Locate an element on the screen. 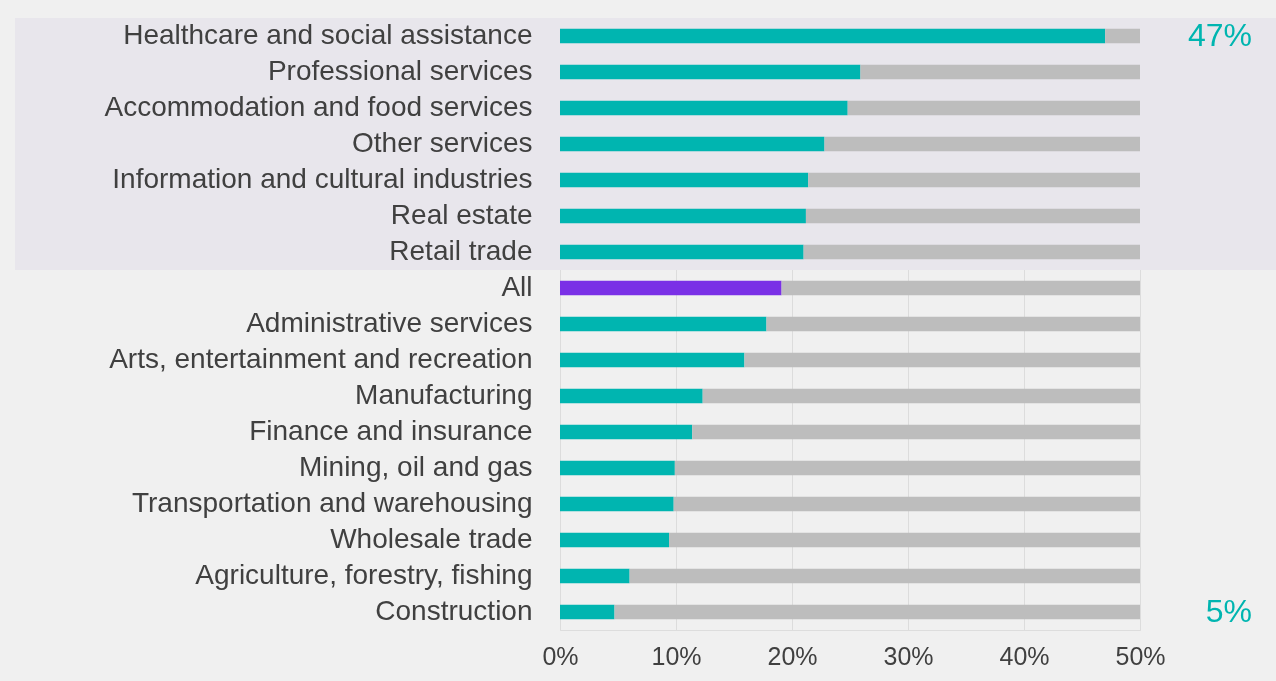  y-tick-label: Other services is located at coordinates (442, 142).